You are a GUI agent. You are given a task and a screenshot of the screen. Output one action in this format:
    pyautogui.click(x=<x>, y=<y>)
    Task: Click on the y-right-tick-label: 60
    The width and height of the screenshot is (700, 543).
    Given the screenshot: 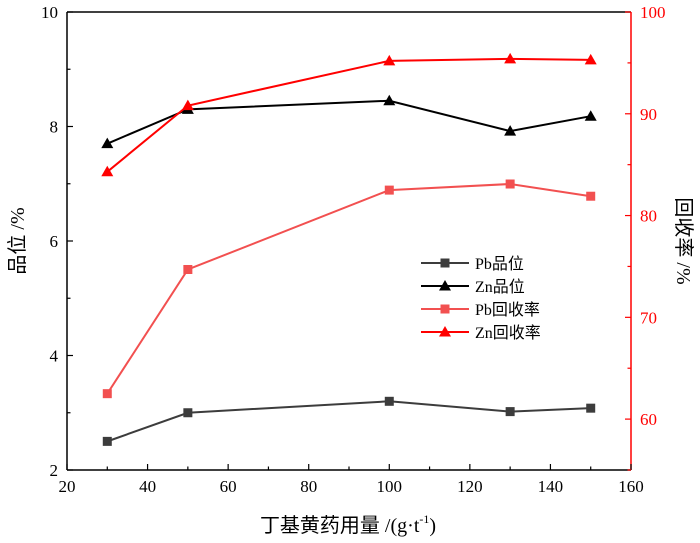 What is the action you would take?
    pyautogui.click(x=648, y=419)
    